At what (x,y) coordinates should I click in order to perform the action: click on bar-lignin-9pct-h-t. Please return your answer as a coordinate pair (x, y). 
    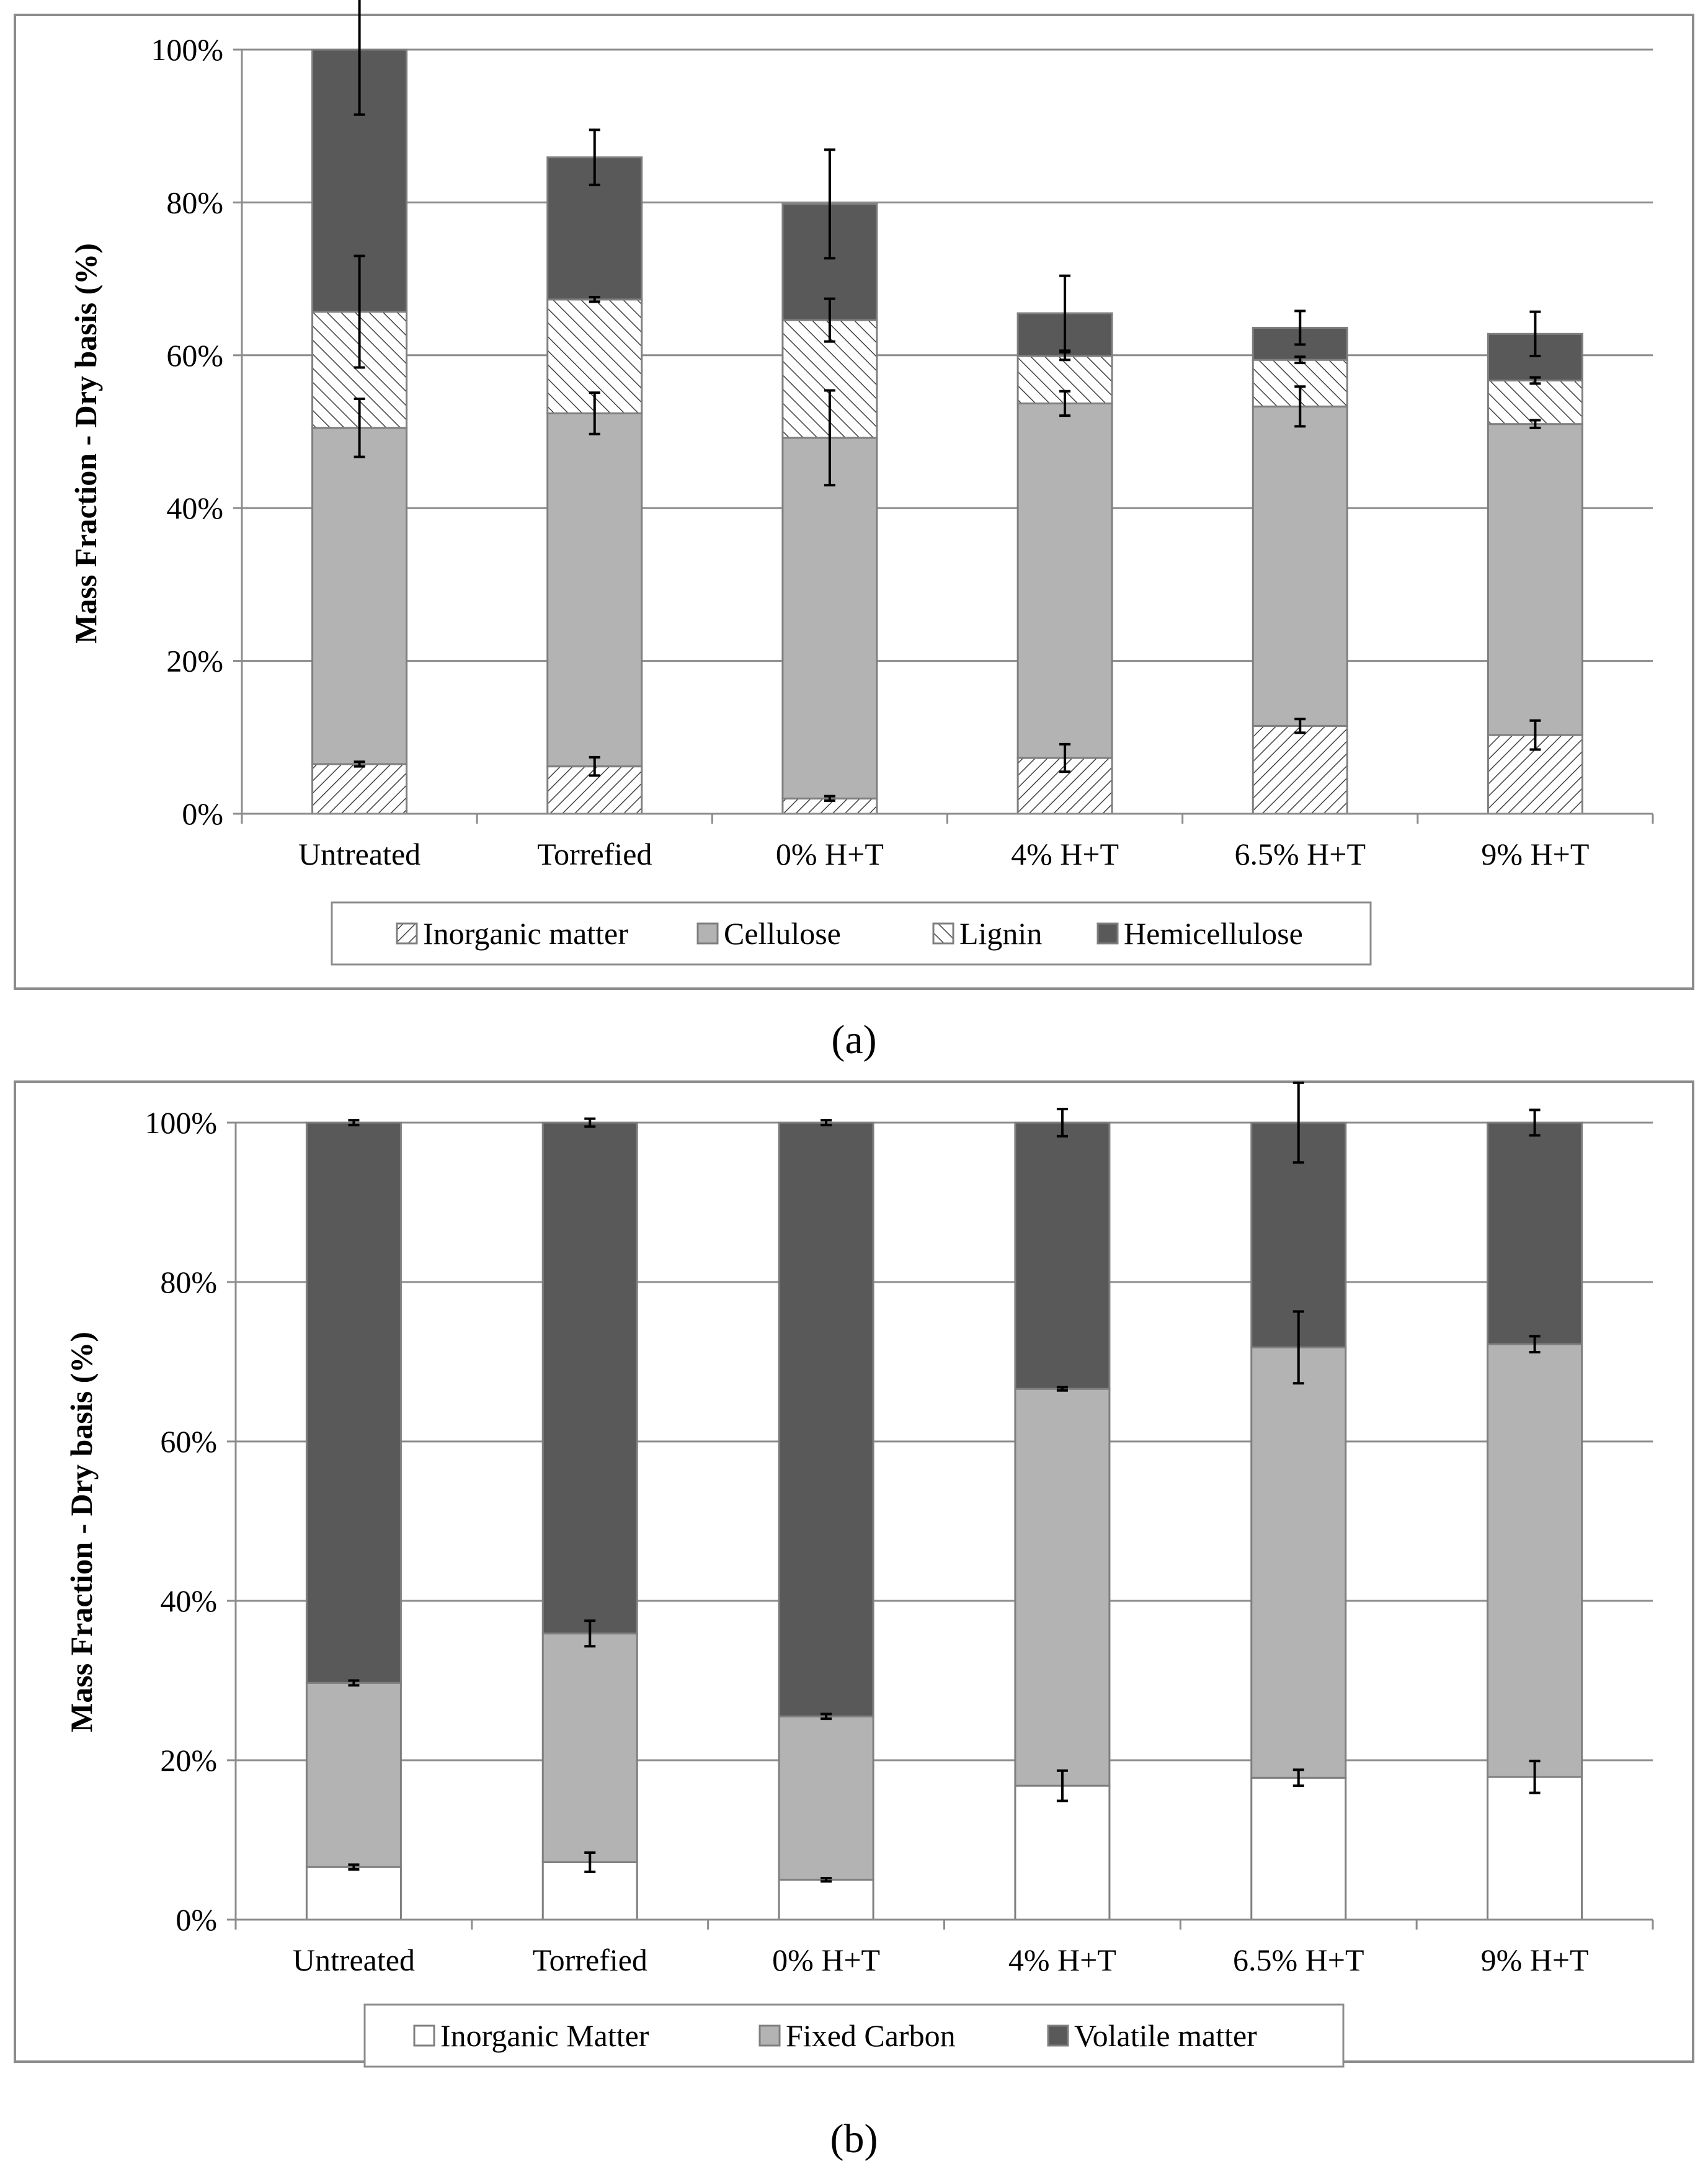
    Looking at the image, I should click on (1535, 402).